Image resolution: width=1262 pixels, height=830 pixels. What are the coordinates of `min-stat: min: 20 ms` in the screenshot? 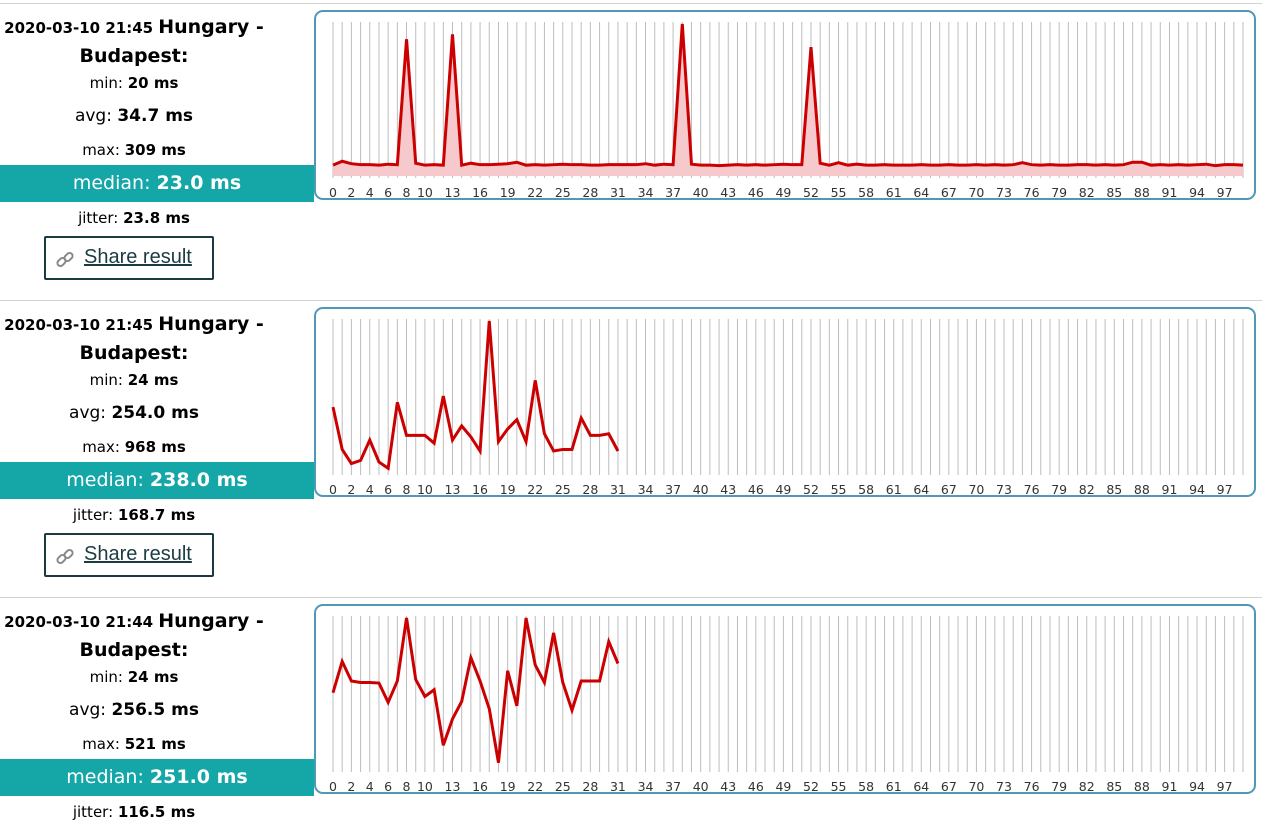 It's located at (134, 83).